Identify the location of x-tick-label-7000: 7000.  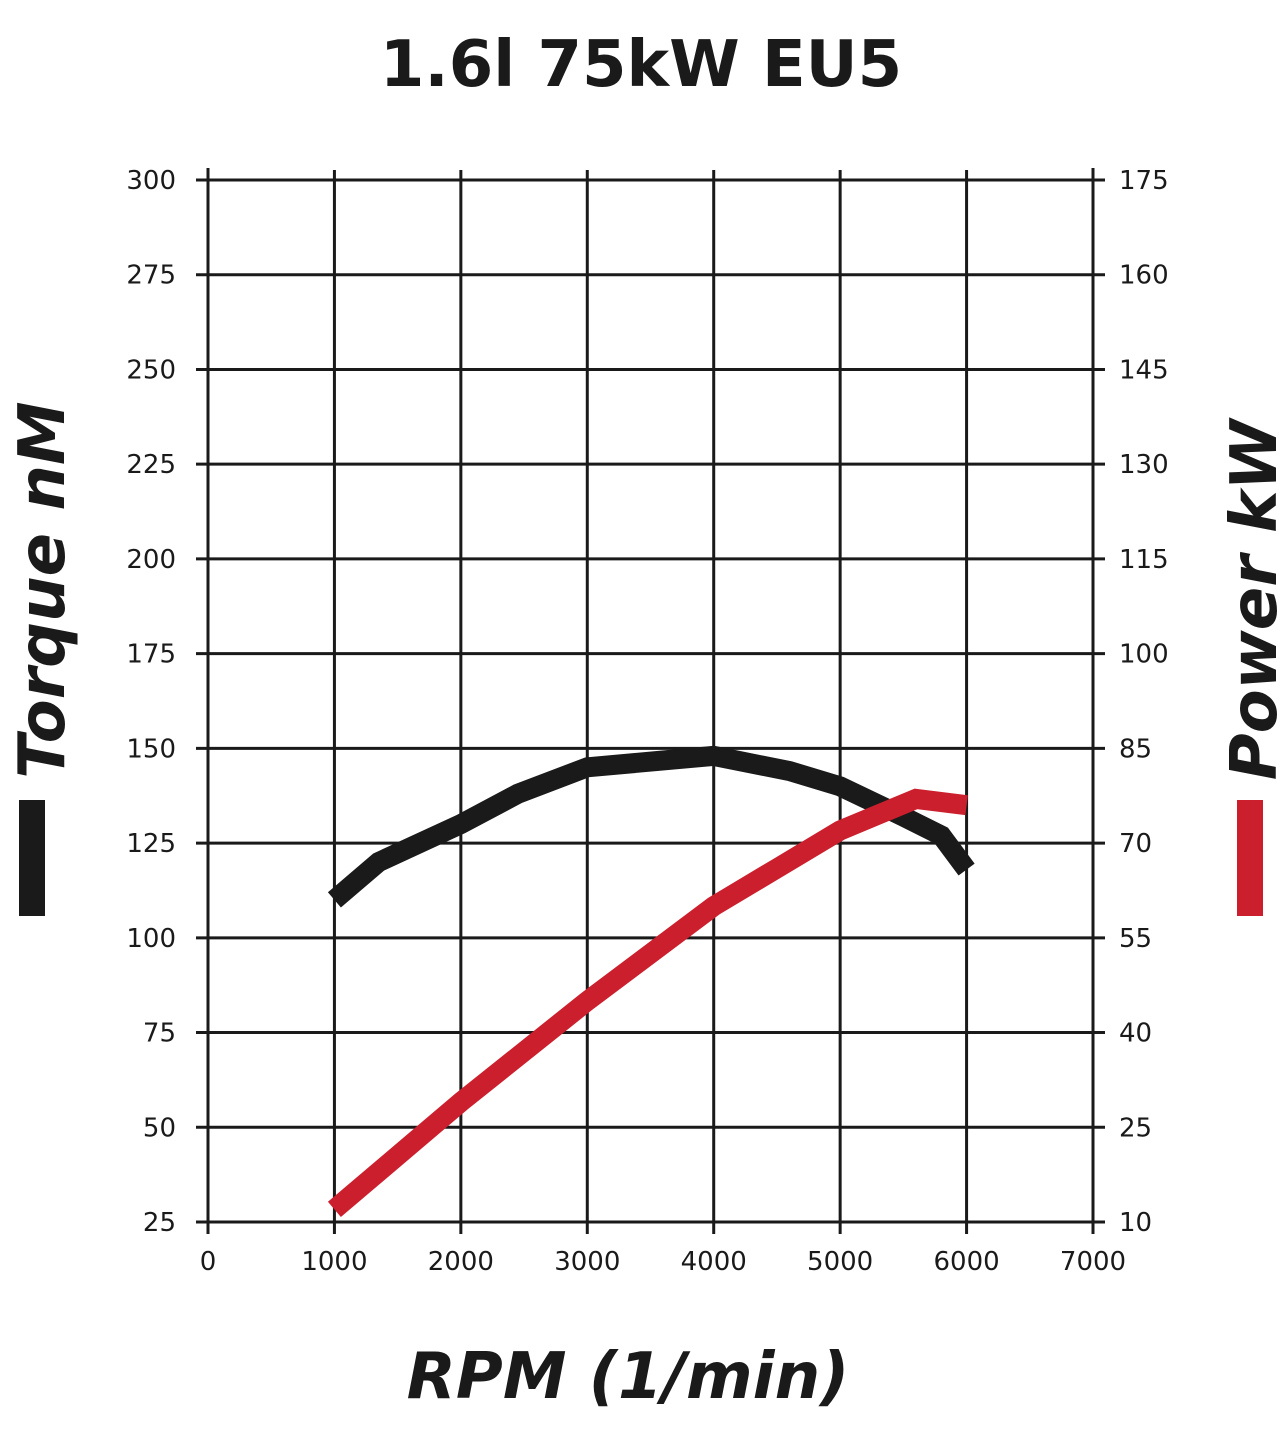
(1093, 1262).